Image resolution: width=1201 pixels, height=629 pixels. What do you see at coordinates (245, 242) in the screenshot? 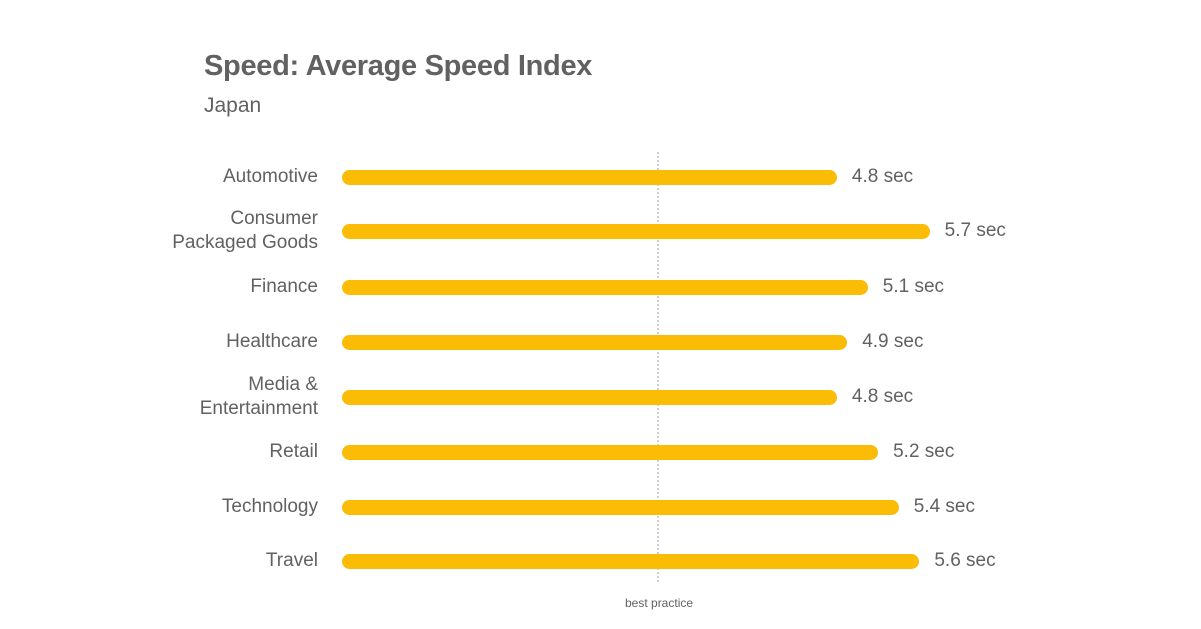
I see `category-label-line: Packaged Goods` at bounding box center [245, 242].